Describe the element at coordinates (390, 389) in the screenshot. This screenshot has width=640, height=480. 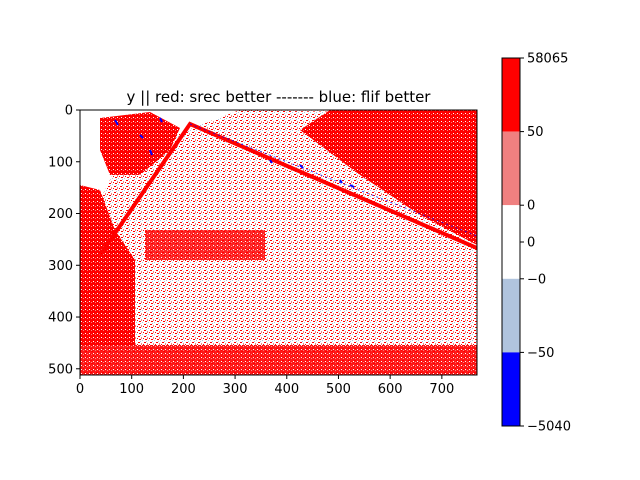
I see `x-tick-label: 600` at that location.